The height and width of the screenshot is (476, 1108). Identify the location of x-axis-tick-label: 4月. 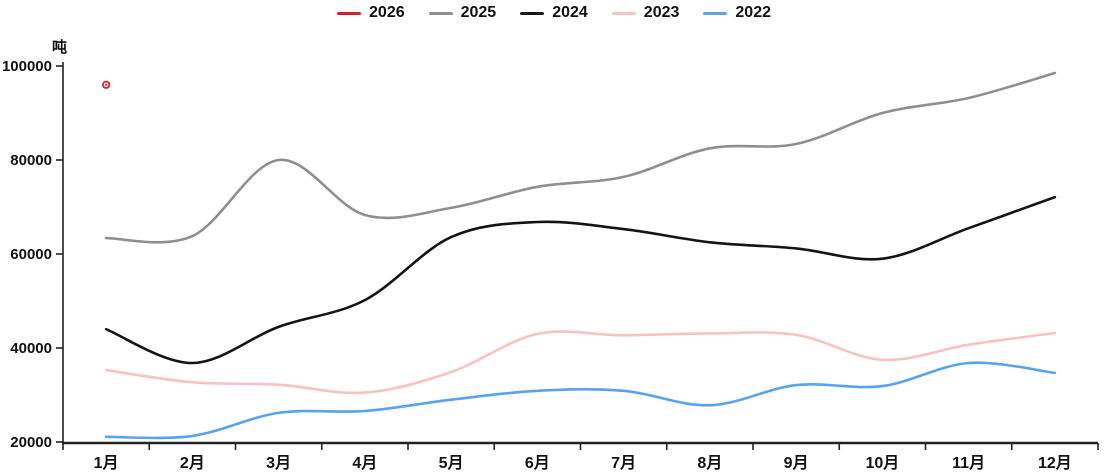
(364, 463).